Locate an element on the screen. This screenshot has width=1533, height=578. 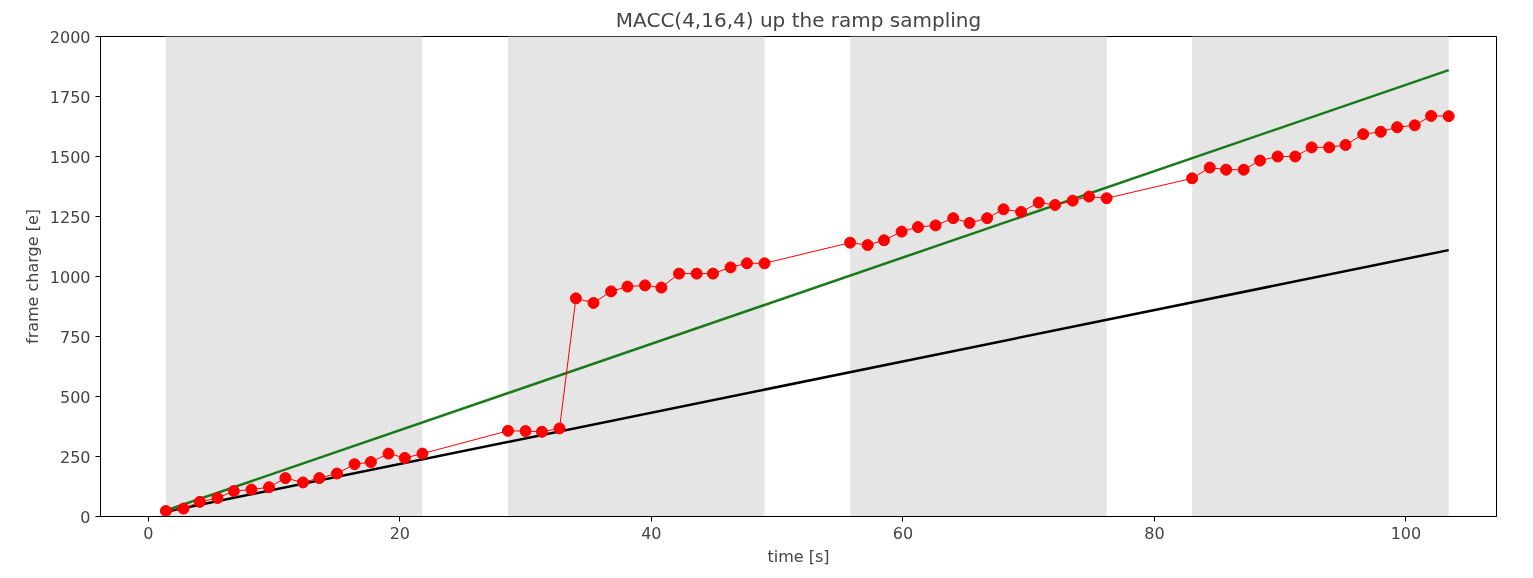
y-tick-label: 1250 is located at coordinates (70, 217).